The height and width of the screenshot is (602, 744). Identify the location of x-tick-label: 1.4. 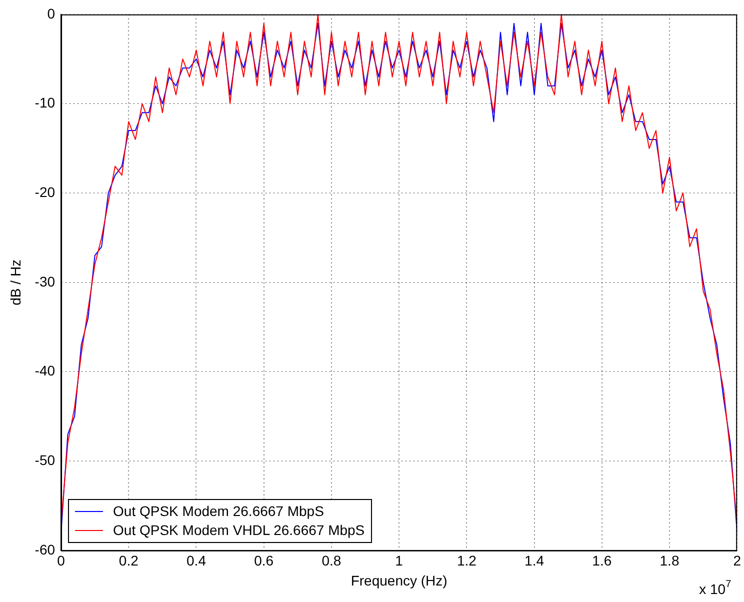
(534, 560).